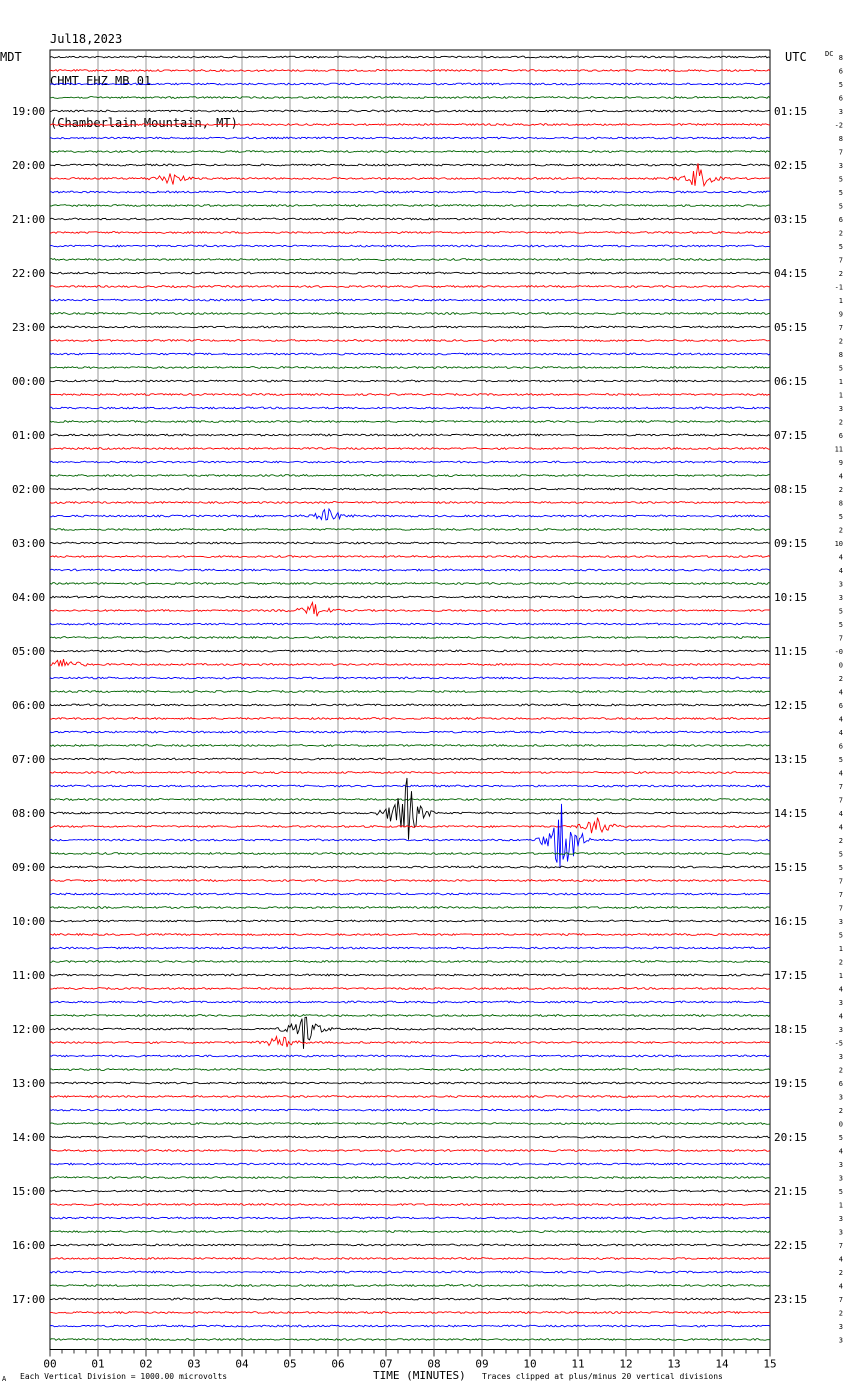  I want to click on right-hour-label: 23:15, so click(790, 1299).